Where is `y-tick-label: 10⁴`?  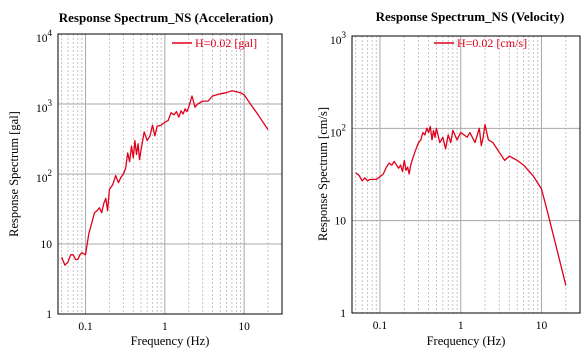
y-tick-label: 10⁴ is located at coordinates (44, 36).